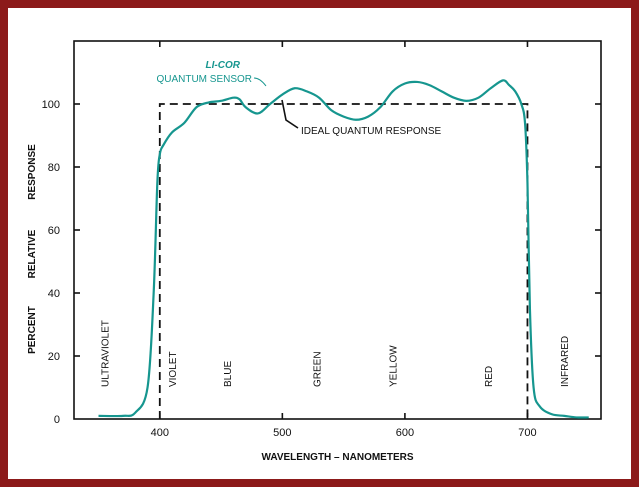  I want to click on x-tick-label: 400, so click(160, 433).